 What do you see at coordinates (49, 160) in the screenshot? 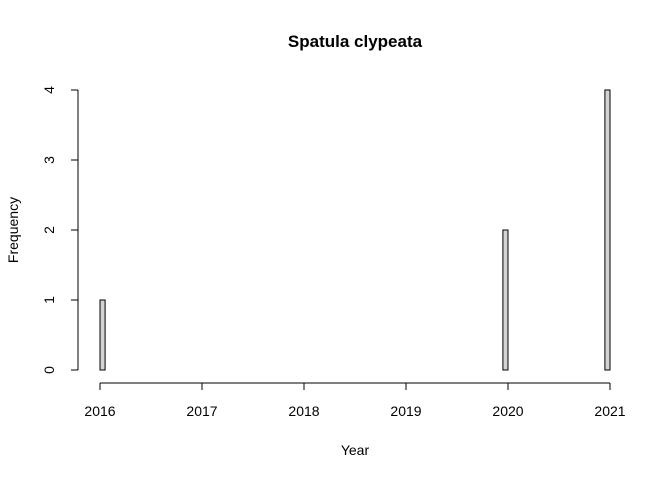
I see `y-tick-label: 3` at bounding box center [49, 160].